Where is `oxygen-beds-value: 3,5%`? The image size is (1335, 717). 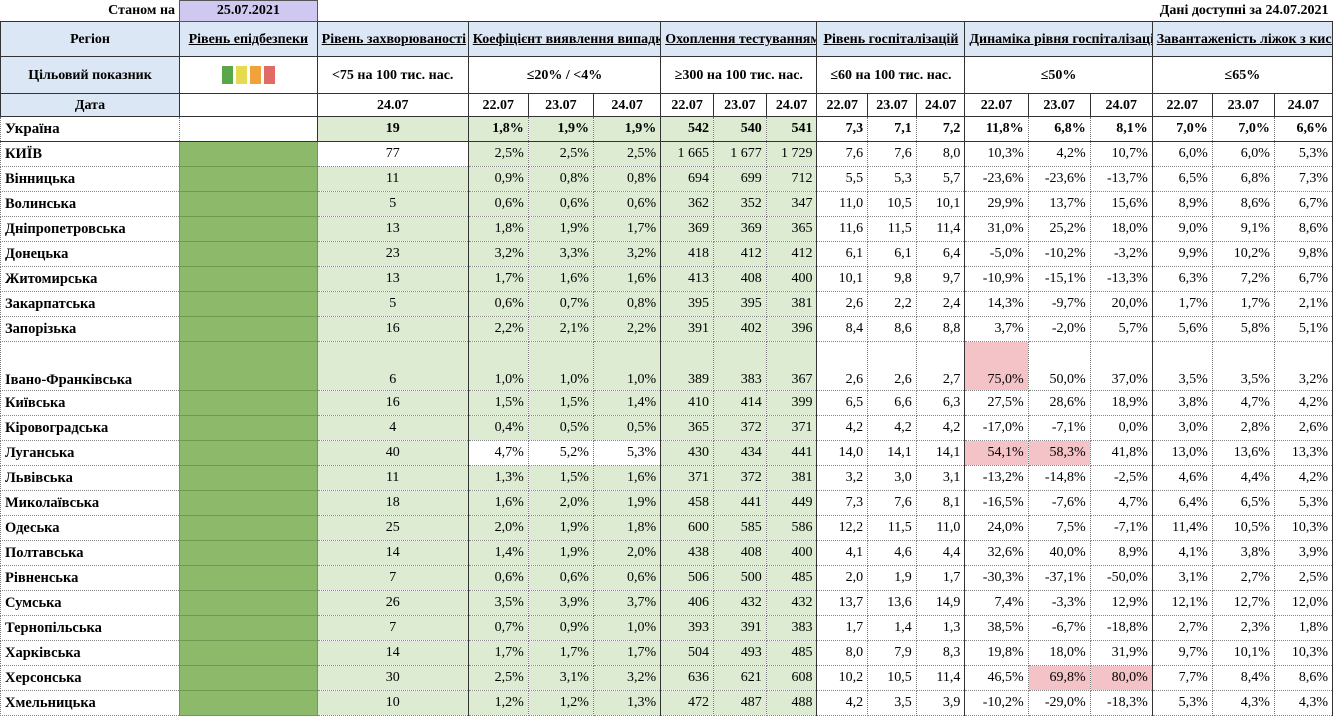
oxygen-beds-value: 3,5% is located at coordinates (1243, 366).